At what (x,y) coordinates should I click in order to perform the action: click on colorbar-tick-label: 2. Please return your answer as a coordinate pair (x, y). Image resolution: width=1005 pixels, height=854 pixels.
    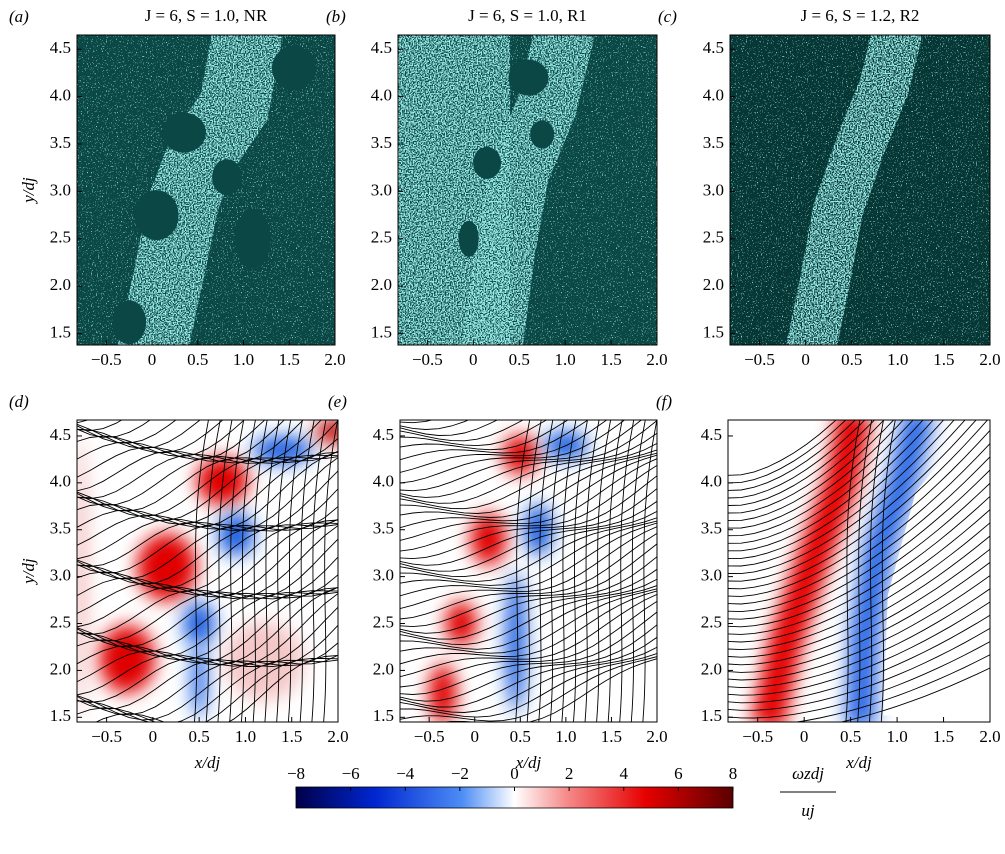
    Looking at the image, I should click on (569, 773).